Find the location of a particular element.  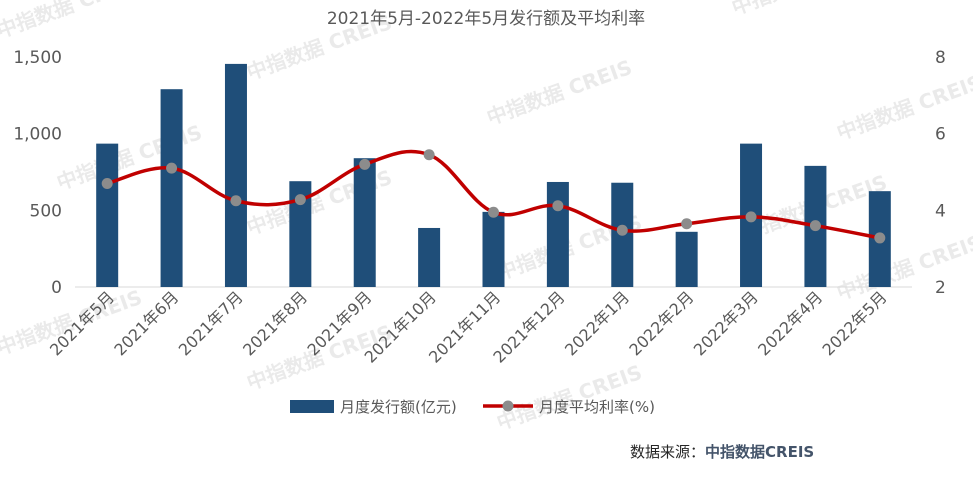

legend-line-label: 月度平均利率(%) is located at coordinates (597, 407).